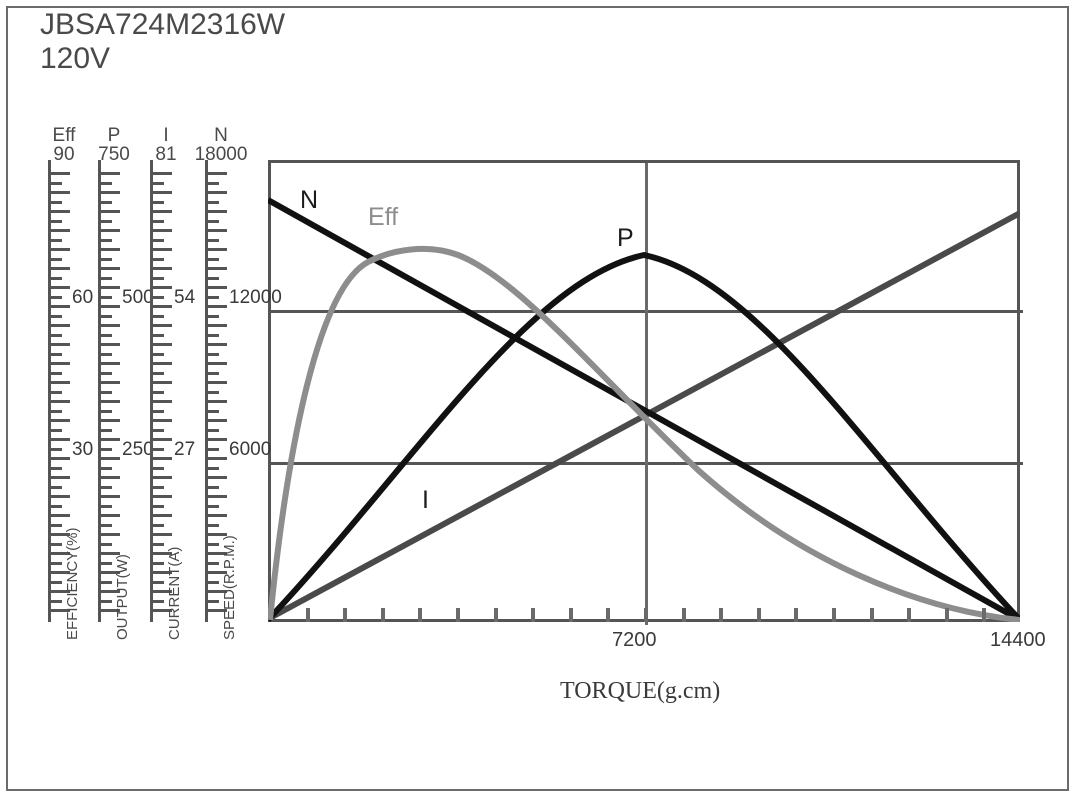 The height and width of the screenshot is (801, 1079). Describe the element at coordinates (138, 449) in the screenshot. I see `scale-low-value: 250` at that location.